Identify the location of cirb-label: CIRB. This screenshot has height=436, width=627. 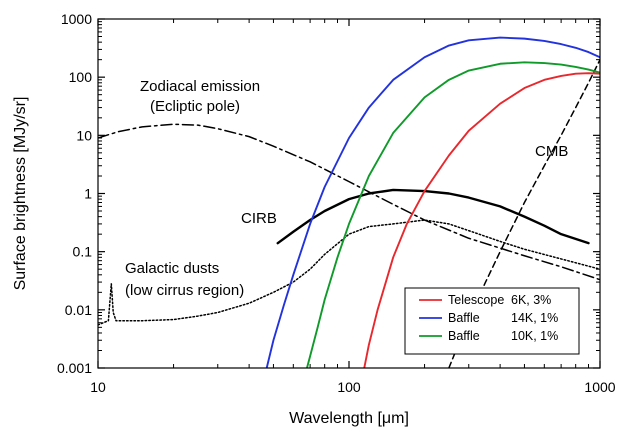
(259, 218).